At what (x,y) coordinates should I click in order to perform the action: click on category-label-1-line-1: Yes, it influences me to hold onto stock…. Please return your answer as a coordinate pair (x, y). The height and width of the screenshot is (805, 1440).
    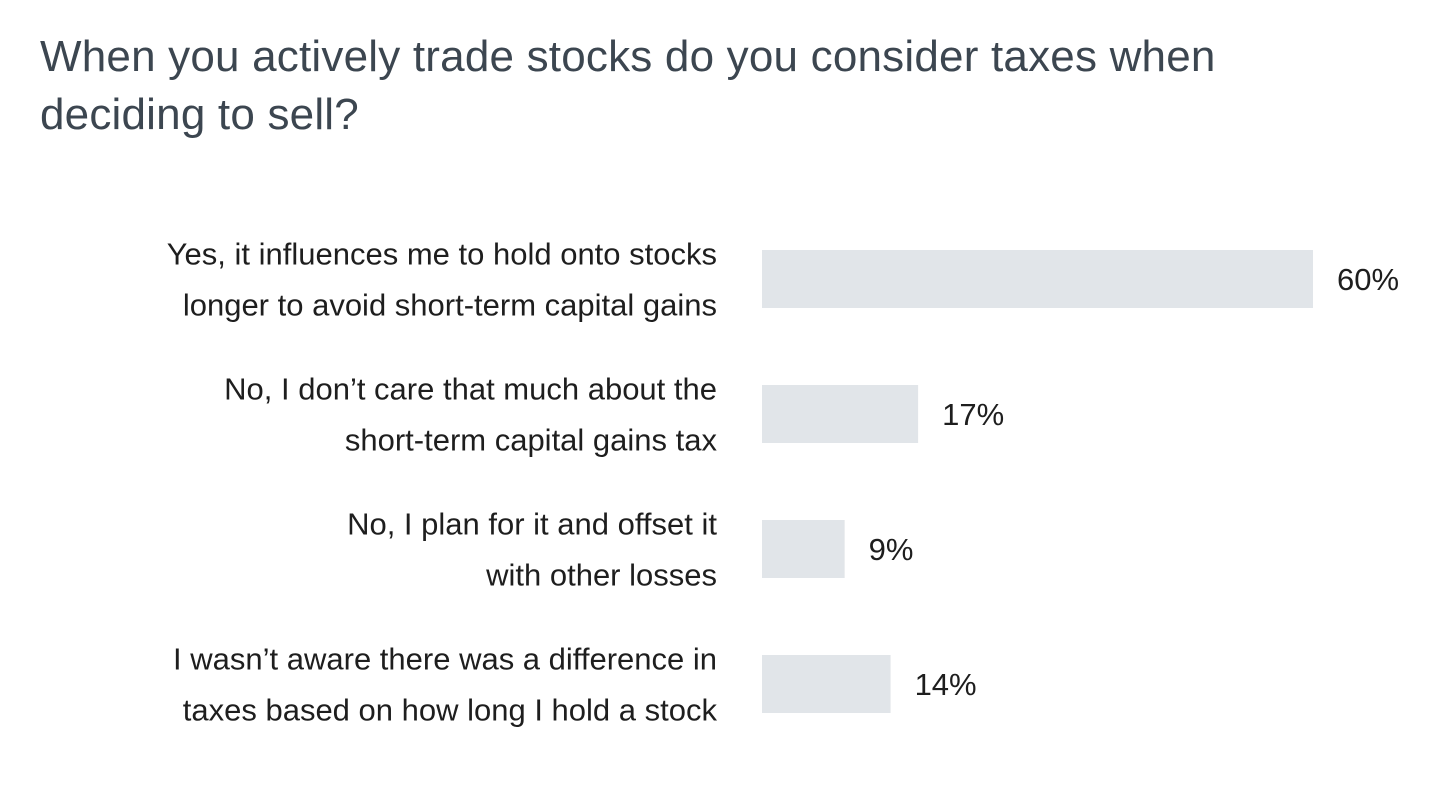
    Looking at the image, I should click on (442, 254).